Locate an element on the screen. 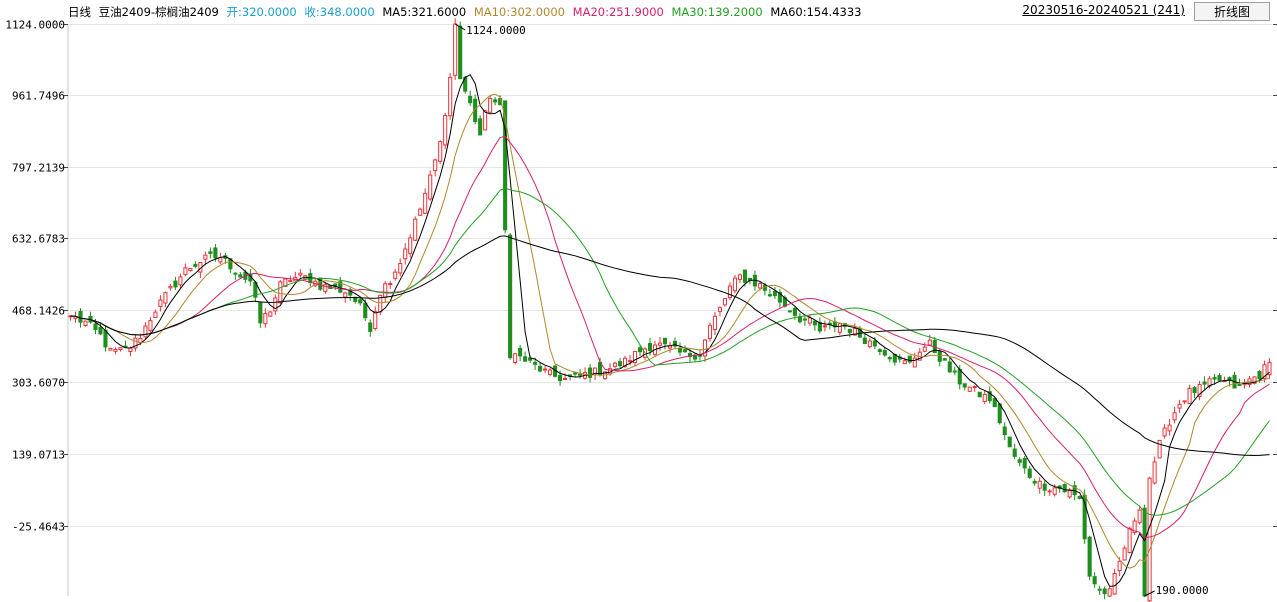  ma20-readout: MA20:251.9000 is located at coordinates (618, 12).